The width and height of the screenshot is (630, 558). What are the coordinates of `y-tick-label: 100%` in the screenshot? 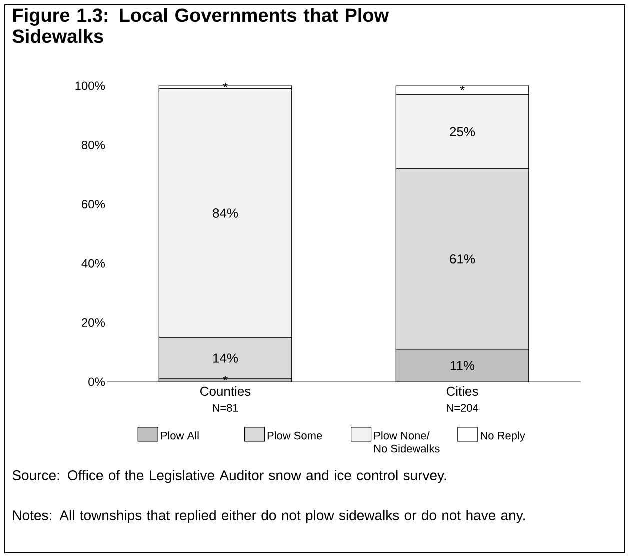 It's located at (91, 86).